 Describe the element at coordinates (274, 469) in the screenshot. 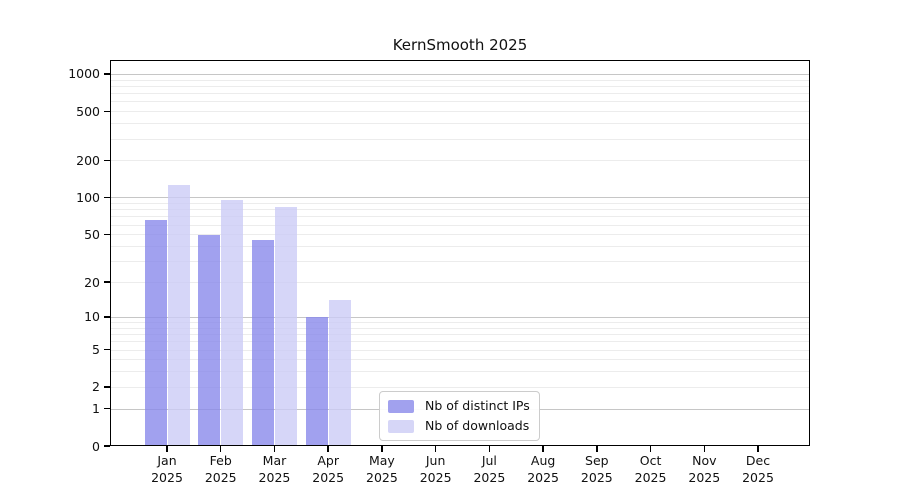

I see `x-tick-label: Mar 2025` at that location.